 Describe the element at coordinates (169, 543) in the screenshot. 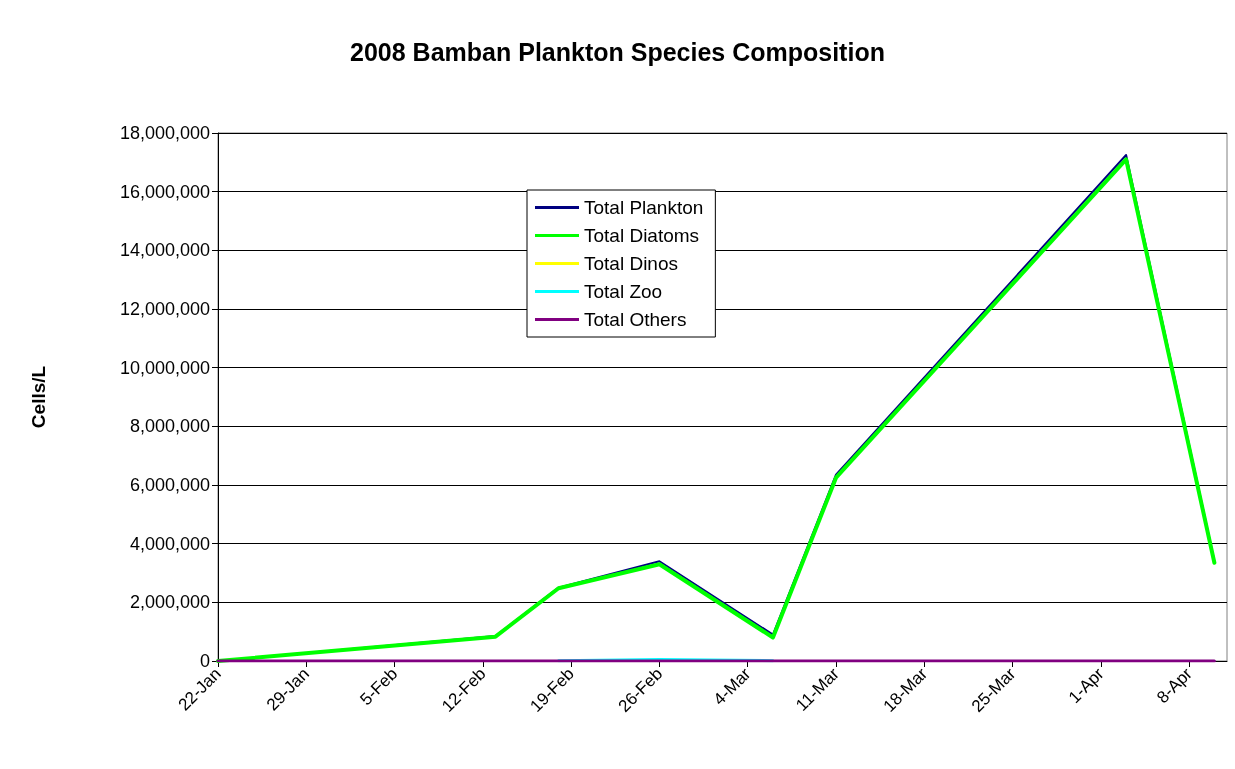

I see `y-tick-label: 4,000,000` at that location.